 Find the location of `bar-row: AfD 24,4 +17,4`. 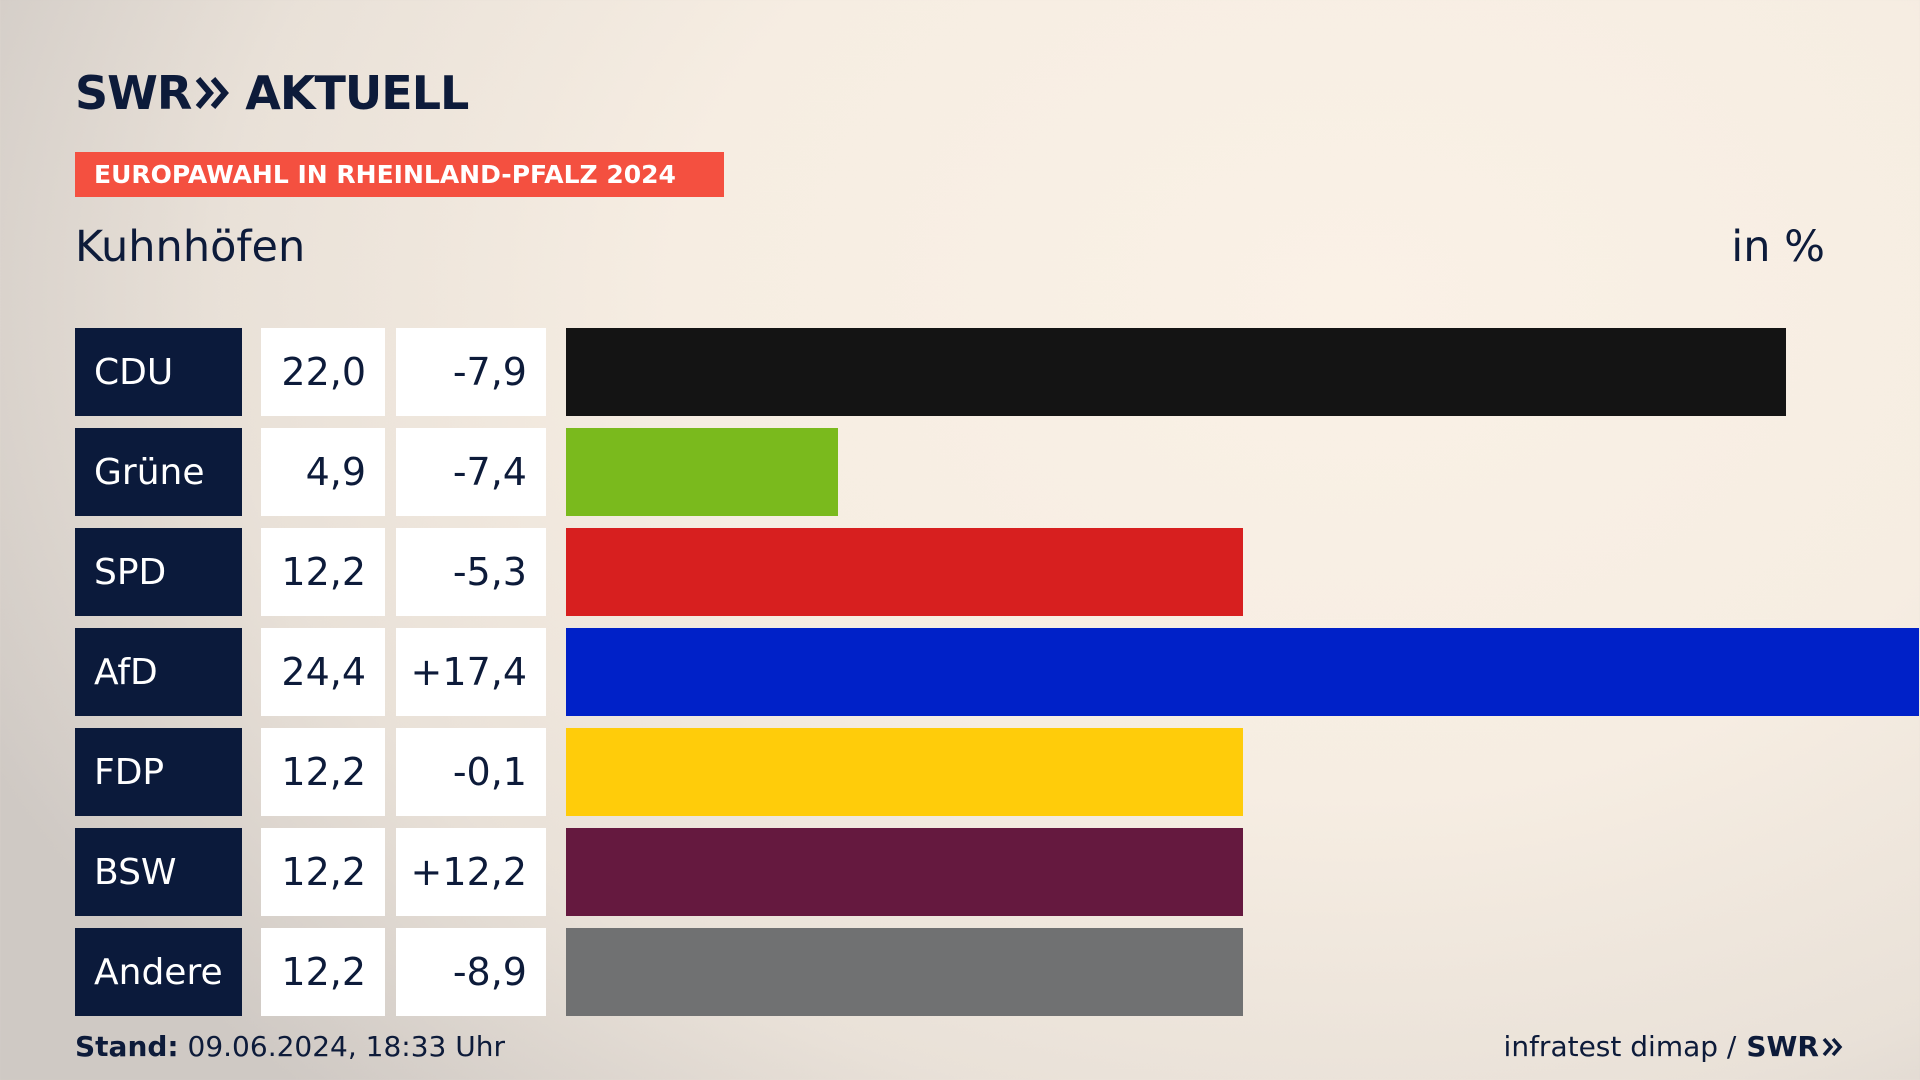

bar-row: AfD 24,4 +17,4 is located at coordinates (997, 672).